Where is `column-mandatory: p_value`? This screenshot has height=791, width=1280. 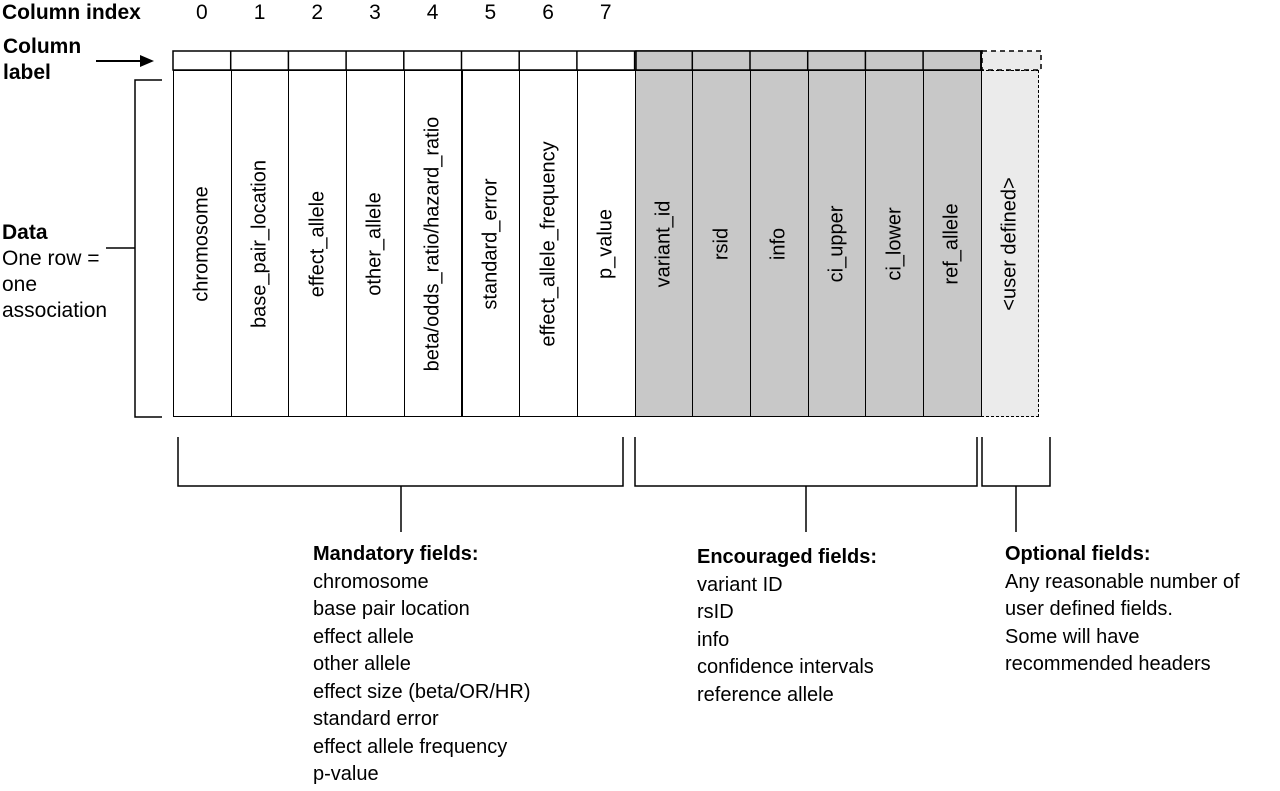
column-mandatory: p_value is located at coordinates (606, 243).